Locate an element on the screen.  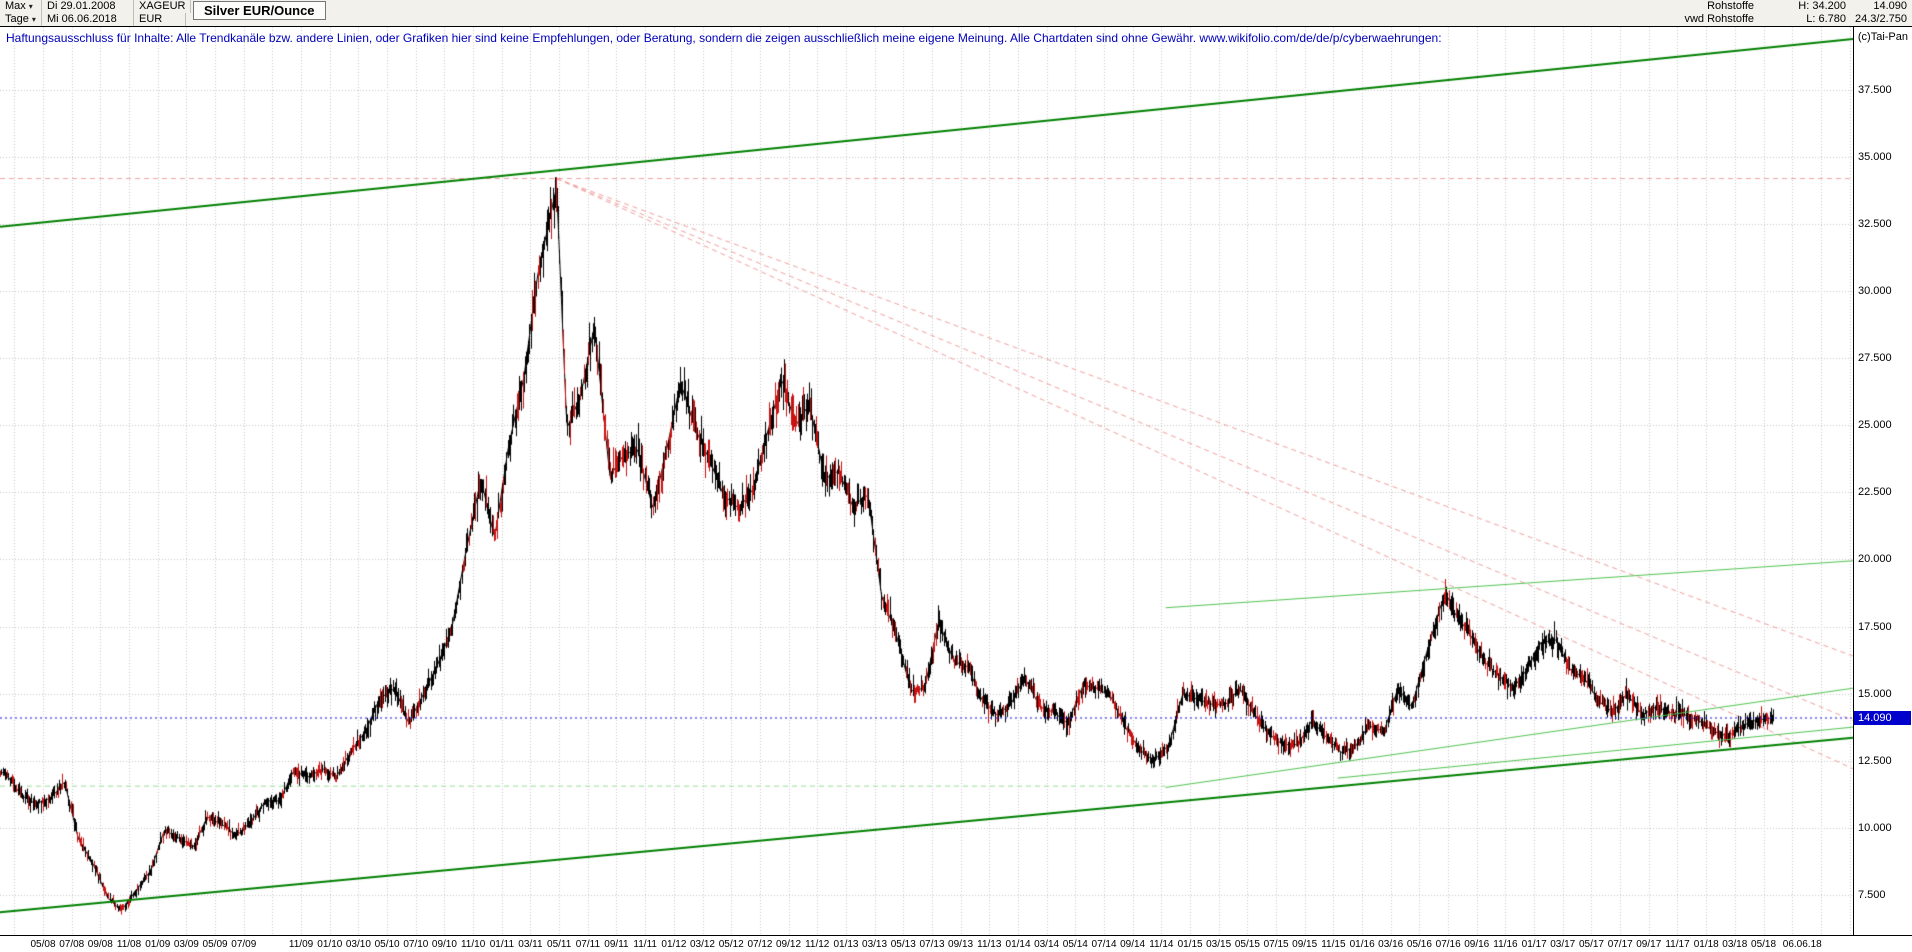
y-tick-label: 15.000 is located at coordinates (1875, 693).